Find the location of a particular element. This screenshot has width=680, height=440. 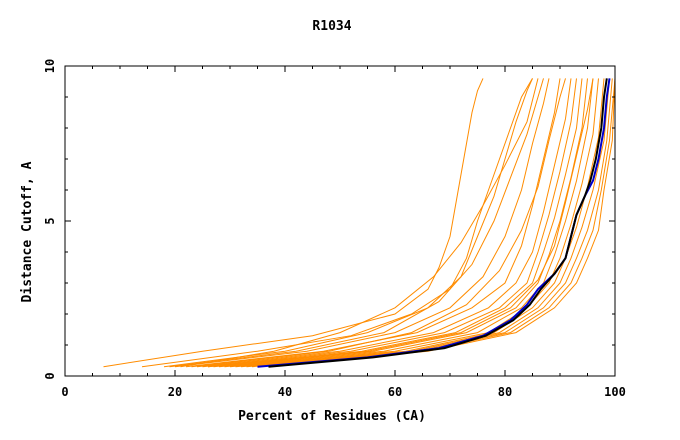

x-tick-label: 100 is located at coordinates (615, 392).